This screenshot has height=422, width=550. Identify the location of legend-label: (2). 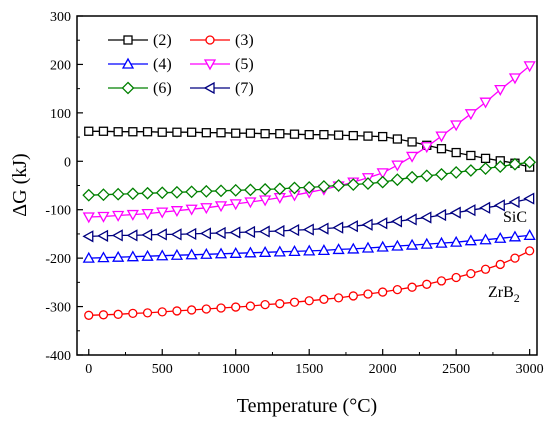
(162, 40).